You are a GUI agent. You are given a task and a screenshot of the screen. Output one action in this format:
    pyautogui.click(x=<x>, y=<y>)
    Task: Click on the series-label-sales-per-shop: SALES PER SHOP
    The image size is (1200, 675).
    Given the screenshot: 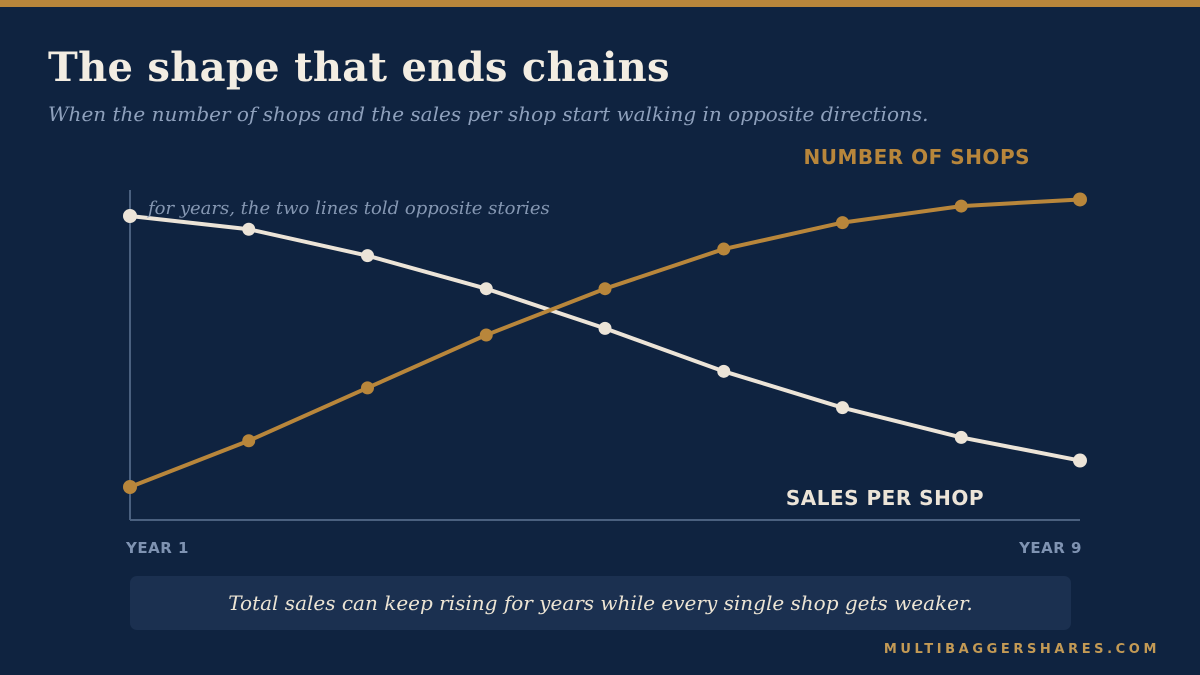 What is the action you would take?
    pyautogui.click(x=885, y=498)
    